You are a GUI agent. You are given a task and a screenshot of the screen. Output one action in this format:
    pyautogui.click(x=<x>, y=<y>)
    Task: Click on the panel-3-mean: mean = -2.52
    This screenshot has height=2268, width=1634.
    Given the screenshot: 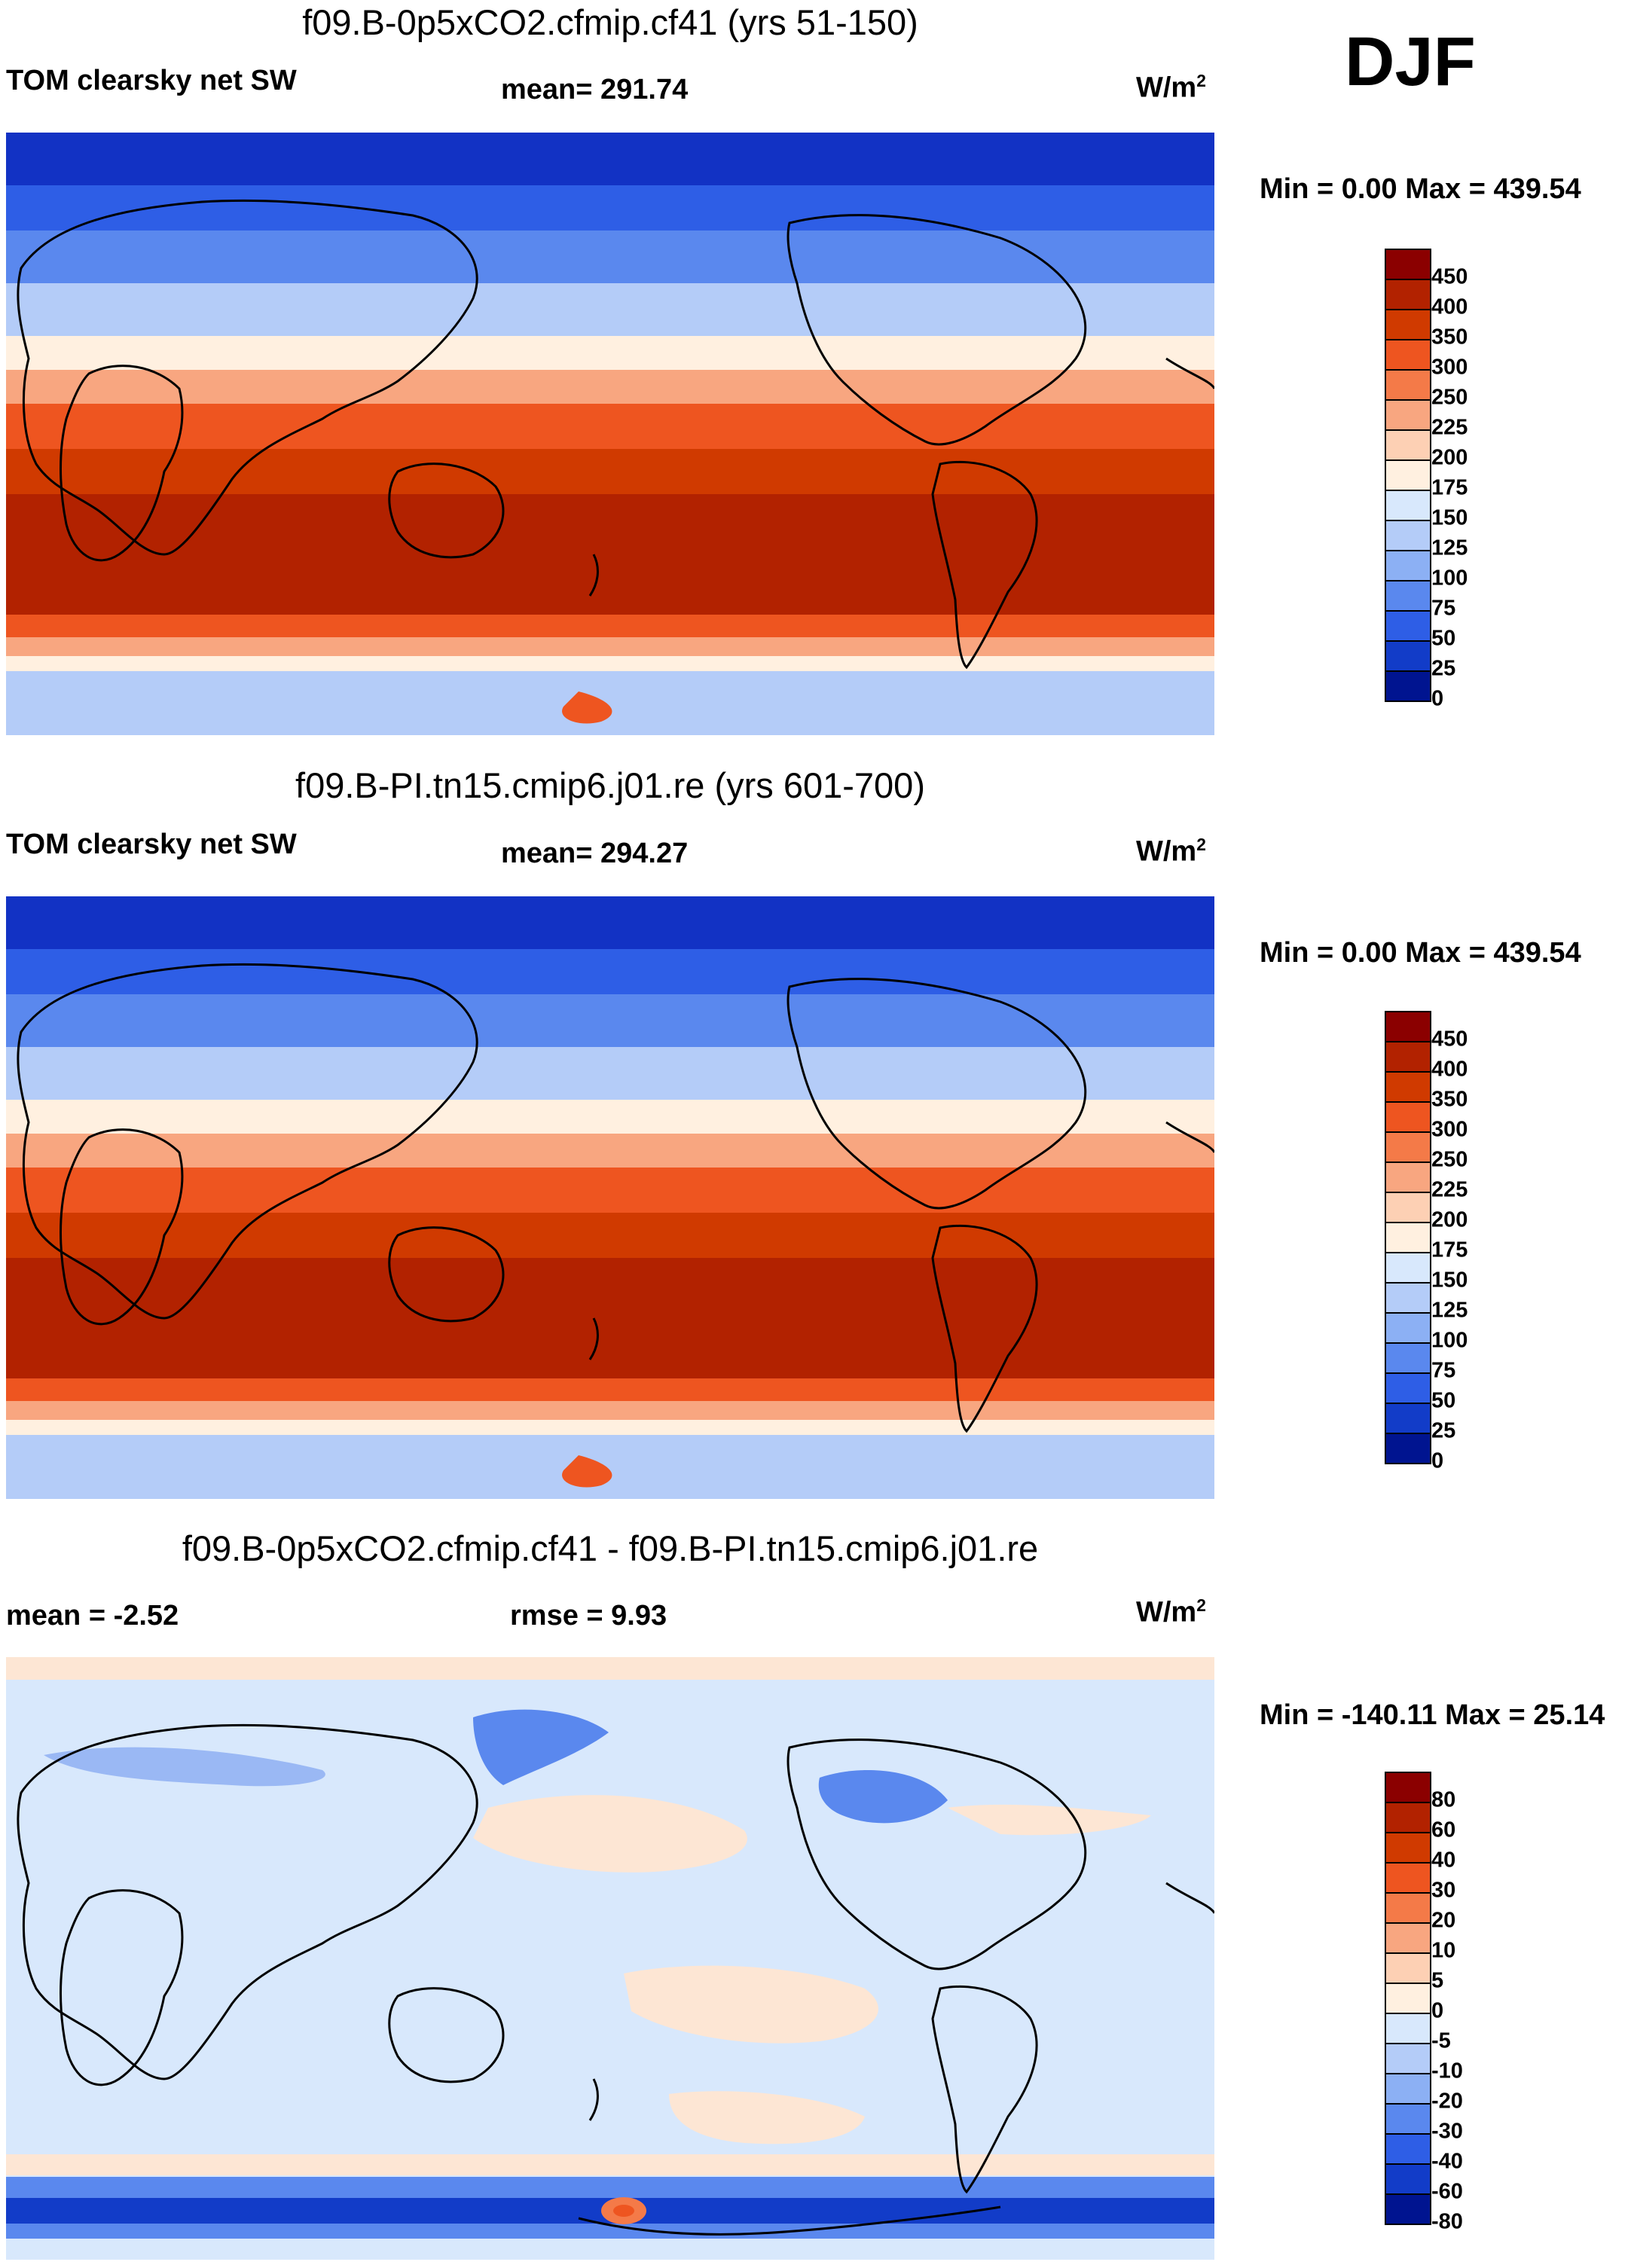 What is the action you would take?
    pyautogui.click(x=92, y=1616)
    